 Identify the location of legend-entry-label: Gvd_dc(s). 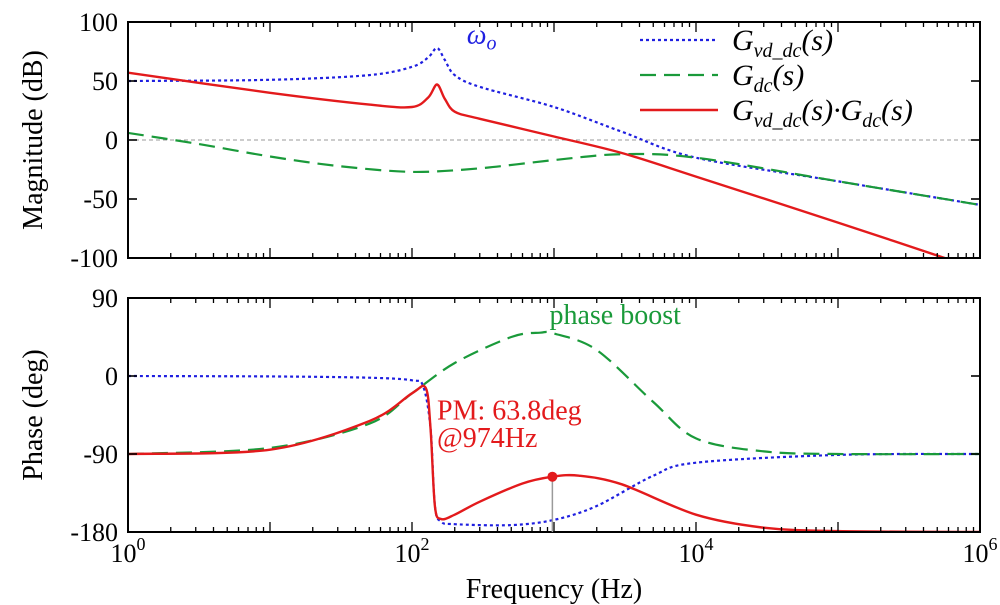
(782, 43).